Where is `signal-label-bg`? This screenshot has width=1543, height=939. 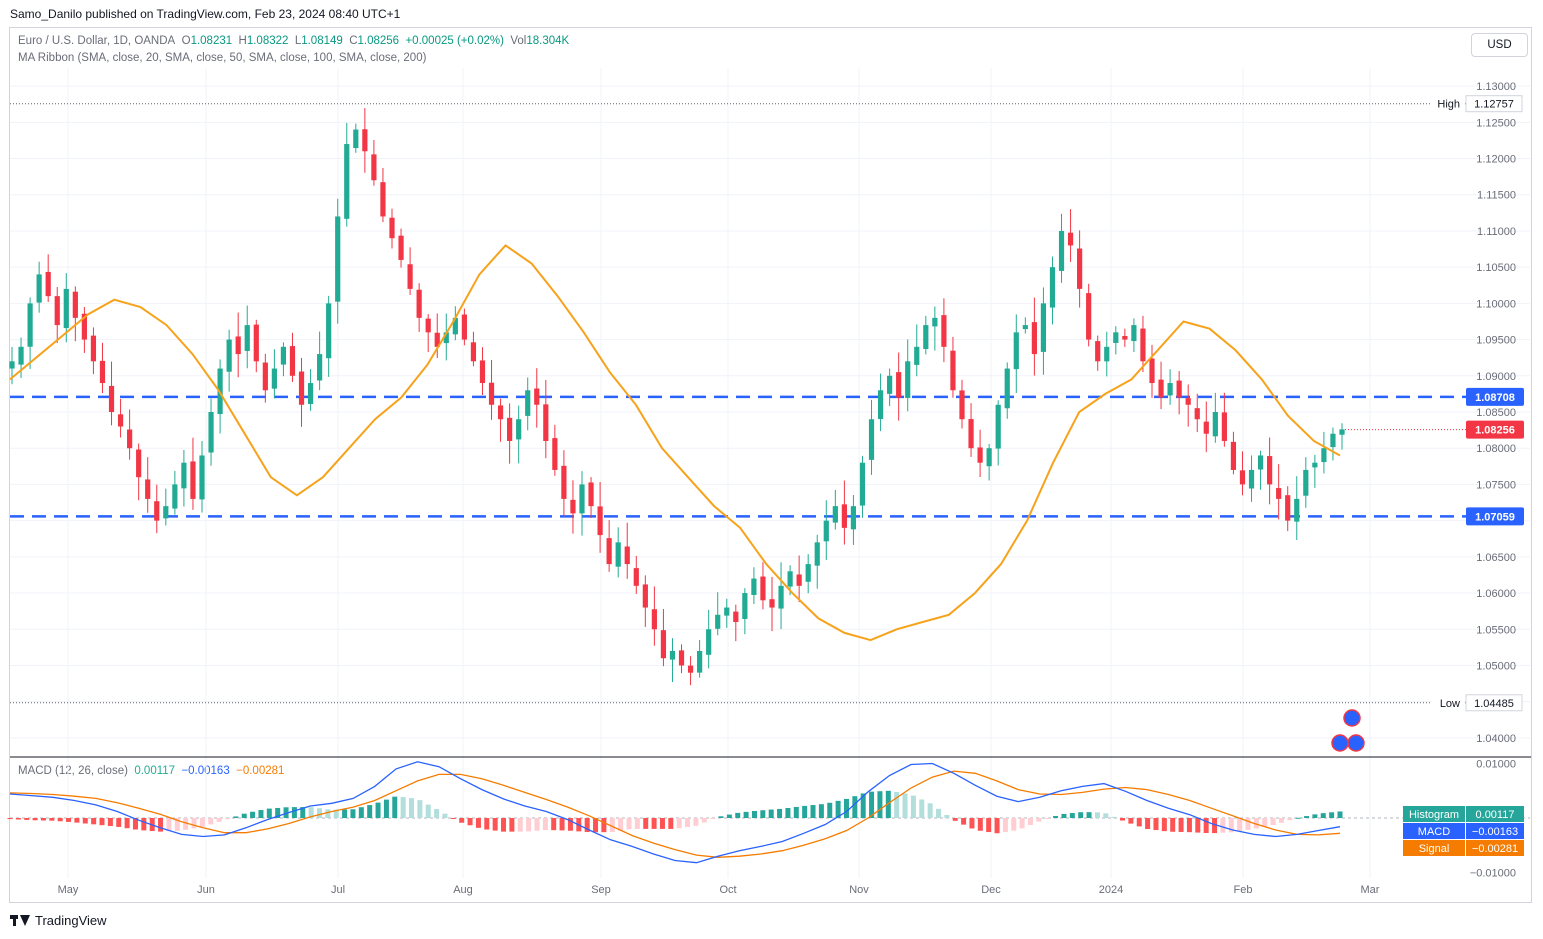
signal-label-bg is located at coordinates (1434, 848).